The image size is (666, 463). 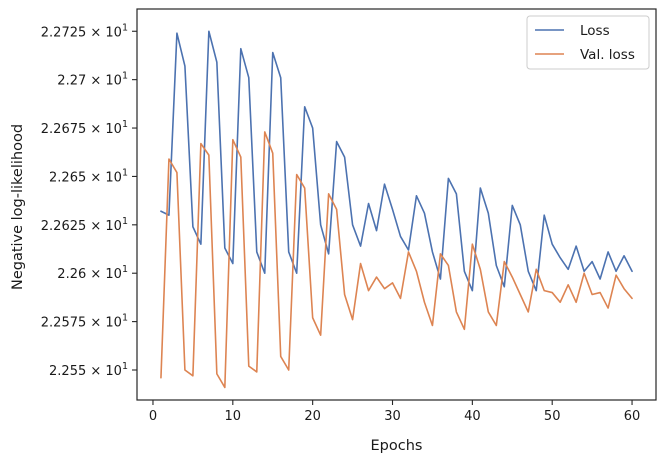 I want to click on y-tick-label: 2.2725 × 10¹, so click(x=84, y=31).